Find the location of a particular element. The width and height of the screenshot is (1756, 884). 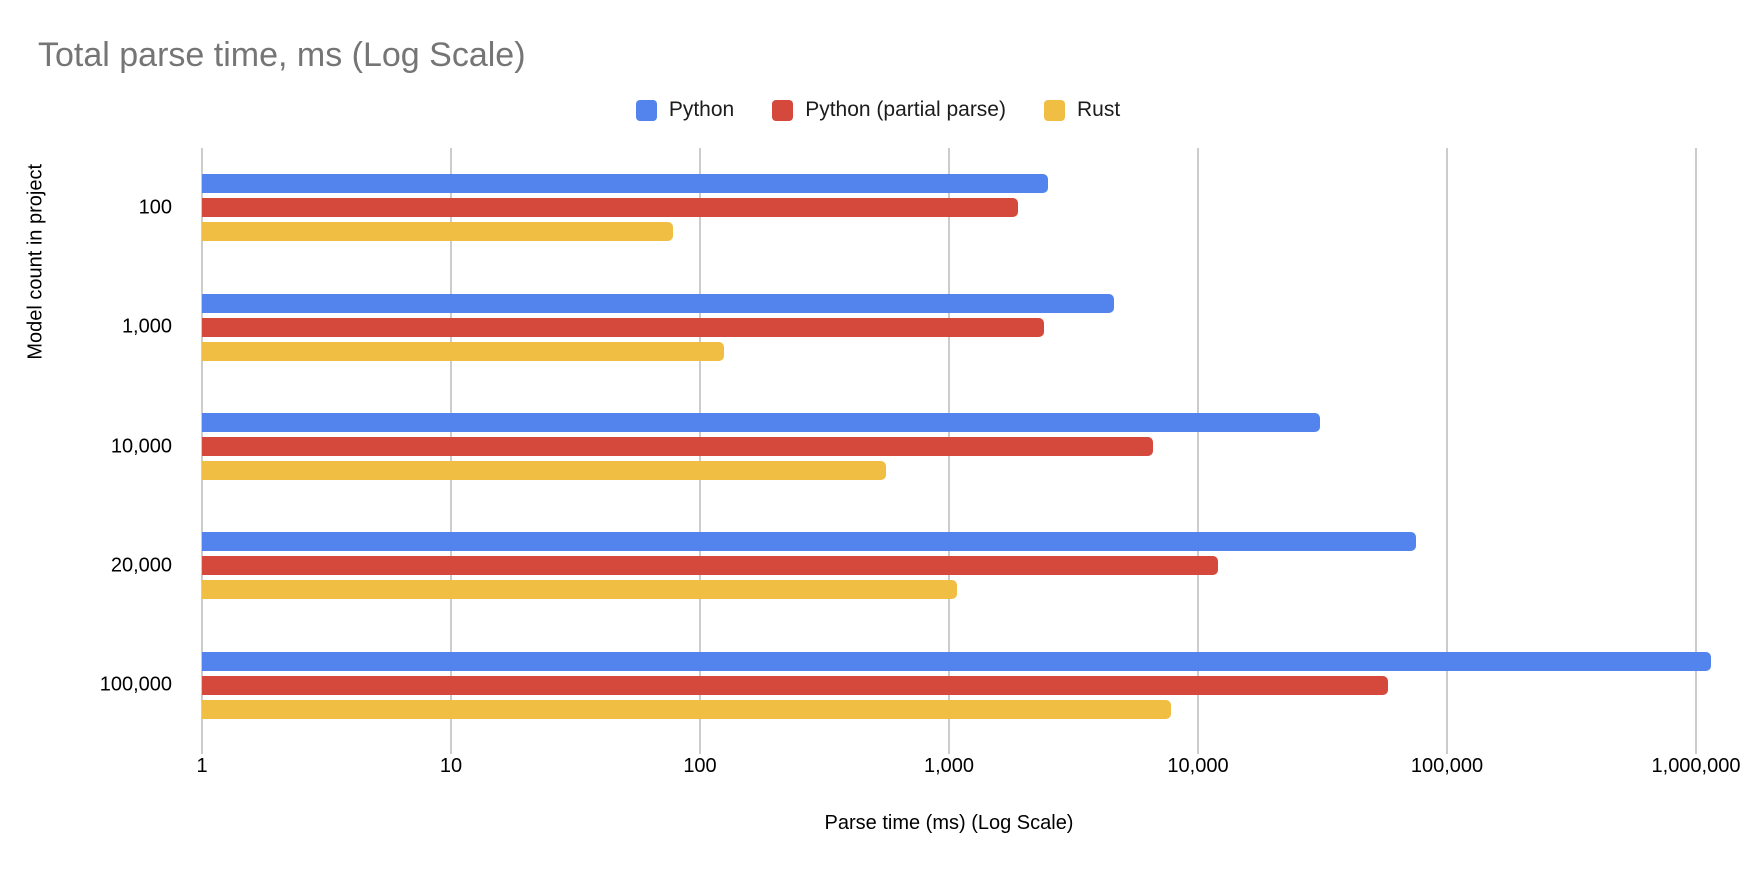

bar-group-20,000 is located at coordinates (949, 565).